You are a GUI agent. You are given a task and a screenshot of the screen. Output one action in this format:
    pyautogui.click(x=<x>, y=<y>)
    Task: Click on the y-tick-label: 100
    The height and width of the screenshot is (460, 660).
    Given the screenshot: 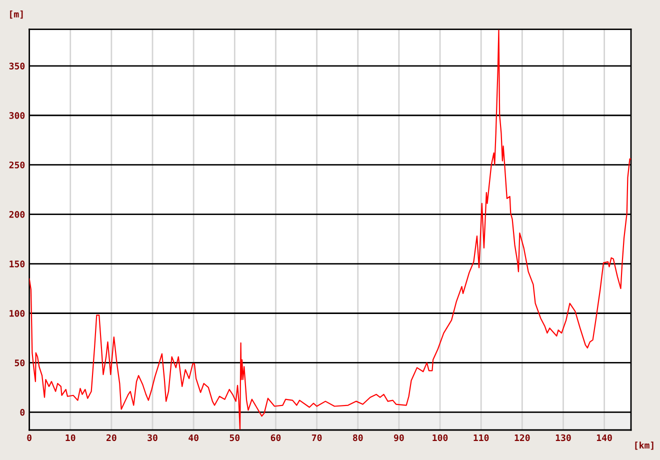 What is the action you would take?
    pyautogui.click(x=17, y=313)
    